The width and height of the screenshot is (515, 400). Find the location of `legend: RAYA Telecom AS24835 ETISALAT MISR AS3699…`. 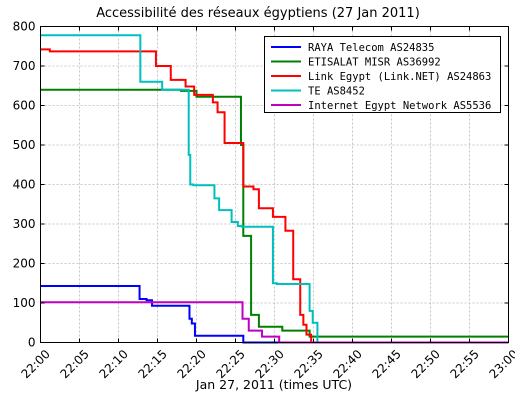

legend: RAYA Telecom AS24835 ETISALAT MISR AS3699… is located at coordinates (382, 74).